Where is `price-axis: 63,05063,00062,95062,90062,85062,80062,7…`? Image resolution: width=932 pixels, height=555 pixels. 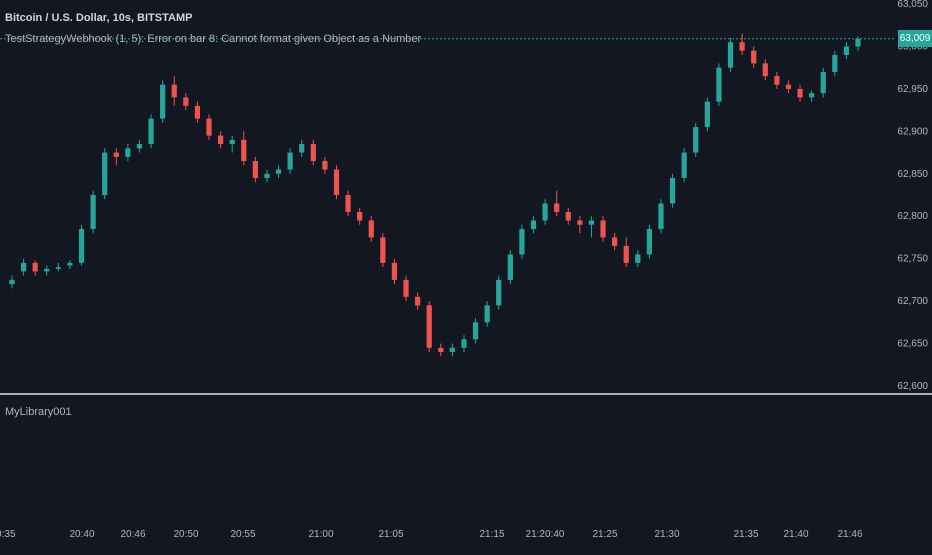
price-axis: 63,05063,00062,95062,90062,85062,80062,7… is located at coordinates (912, 196).